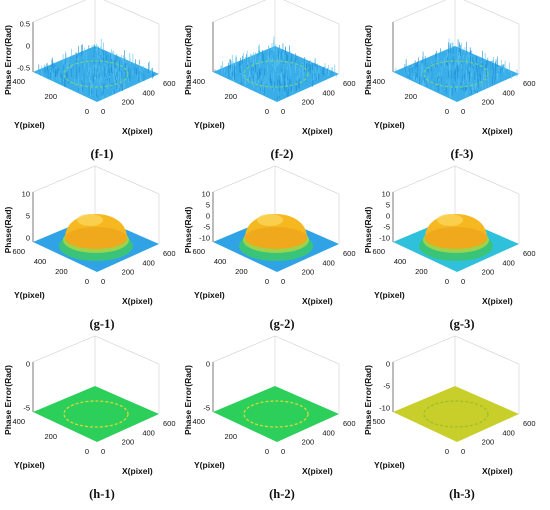  What do you see at coordinates (25, 24) in the screenshot?
I see `z-tick-label: 0.5` at bounding box center [25, 24].